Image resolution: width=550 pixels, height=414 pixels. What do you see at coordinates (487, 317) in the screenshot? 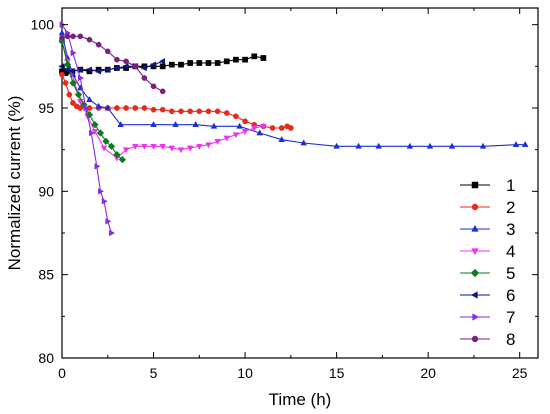
I see `legend-entry-7: 7` at bounding box center [487, 317].